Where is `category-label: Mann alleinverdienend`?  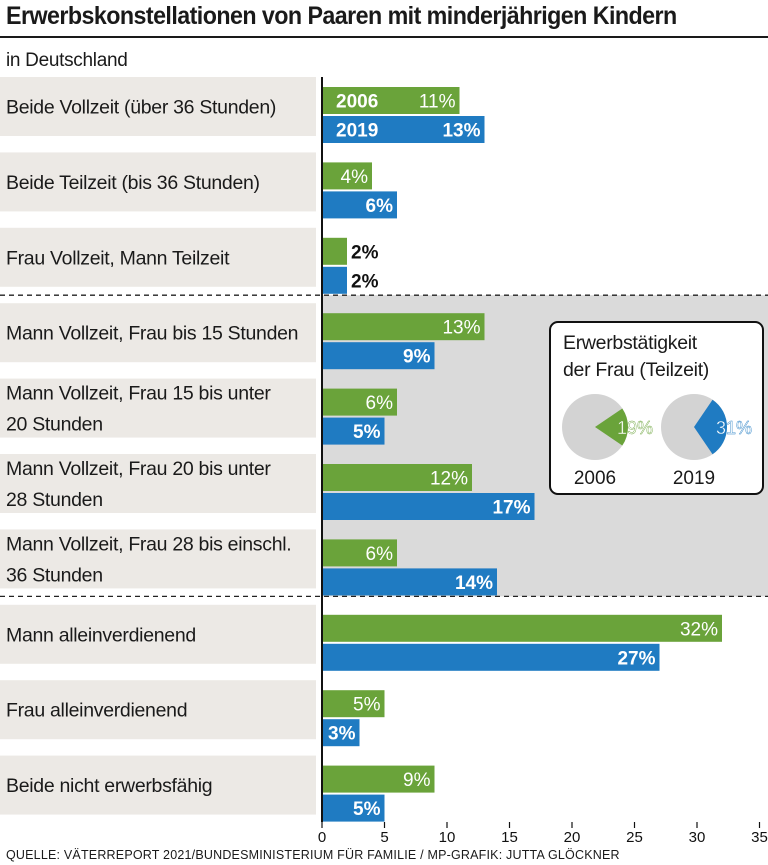
category-label: Mann alleinverdienend is located at coordinates (101, 635).